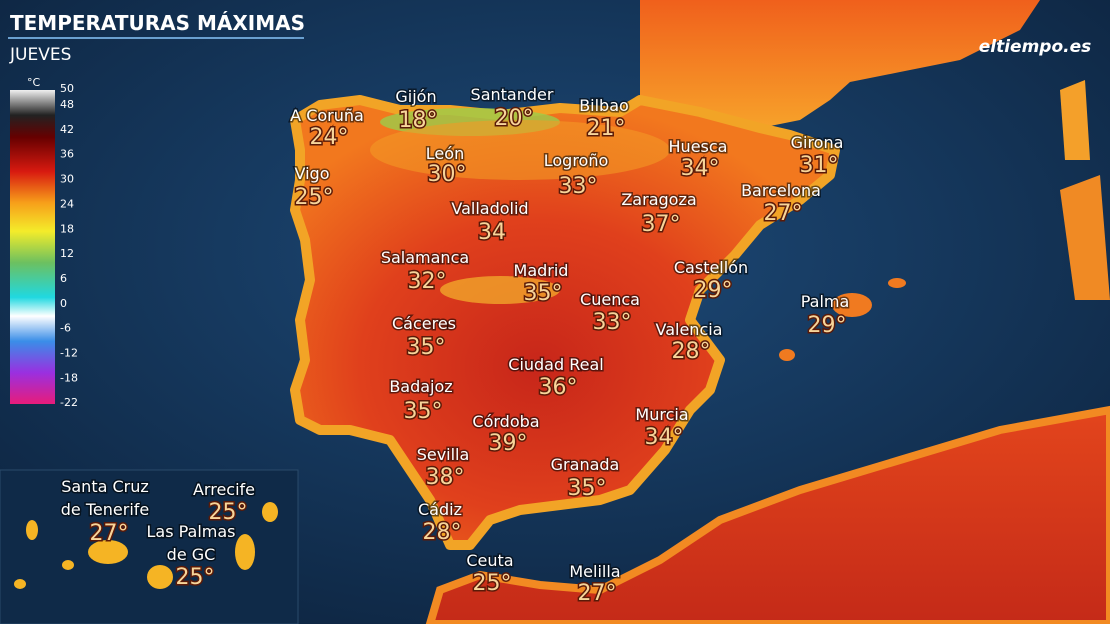 This screenshot has width=1110, height=624. What do you see at coordinates (606, 128) in the screenshot?
I see `city-temp: 21°` at bounding box center [606, 128].